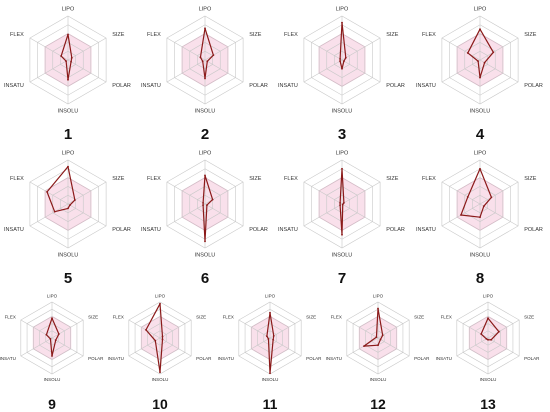 This screenshot has height=412, width=550. I want to click on radar-panel-13: LIPO SIZE POLAR INSOLU INSATU FLEX 13, so click(484, 340).